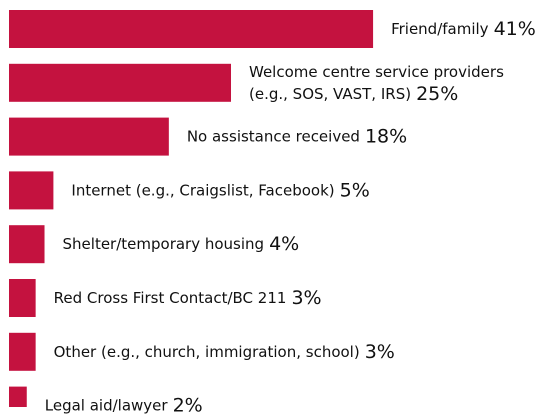 The height and width of the screenshot is (417, 555). Describe the element at coordinates (440, 29) in the screenshot. I see `category-label: Friend/family` at that location.